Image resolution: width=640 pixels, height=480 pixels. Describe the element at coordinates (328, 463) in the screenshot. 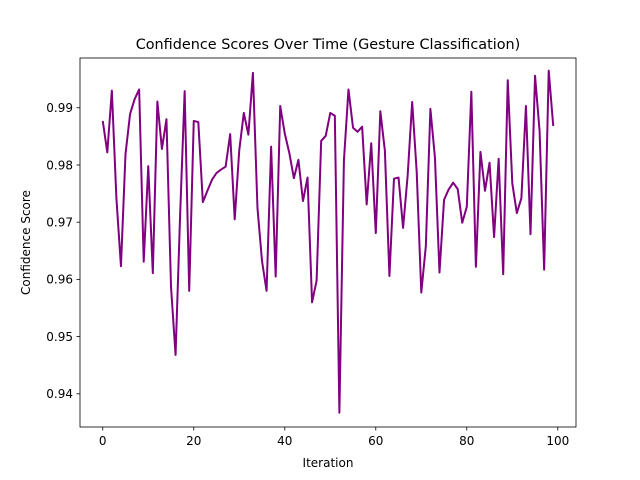

I see `x-axis-label: Iteration` at that location.